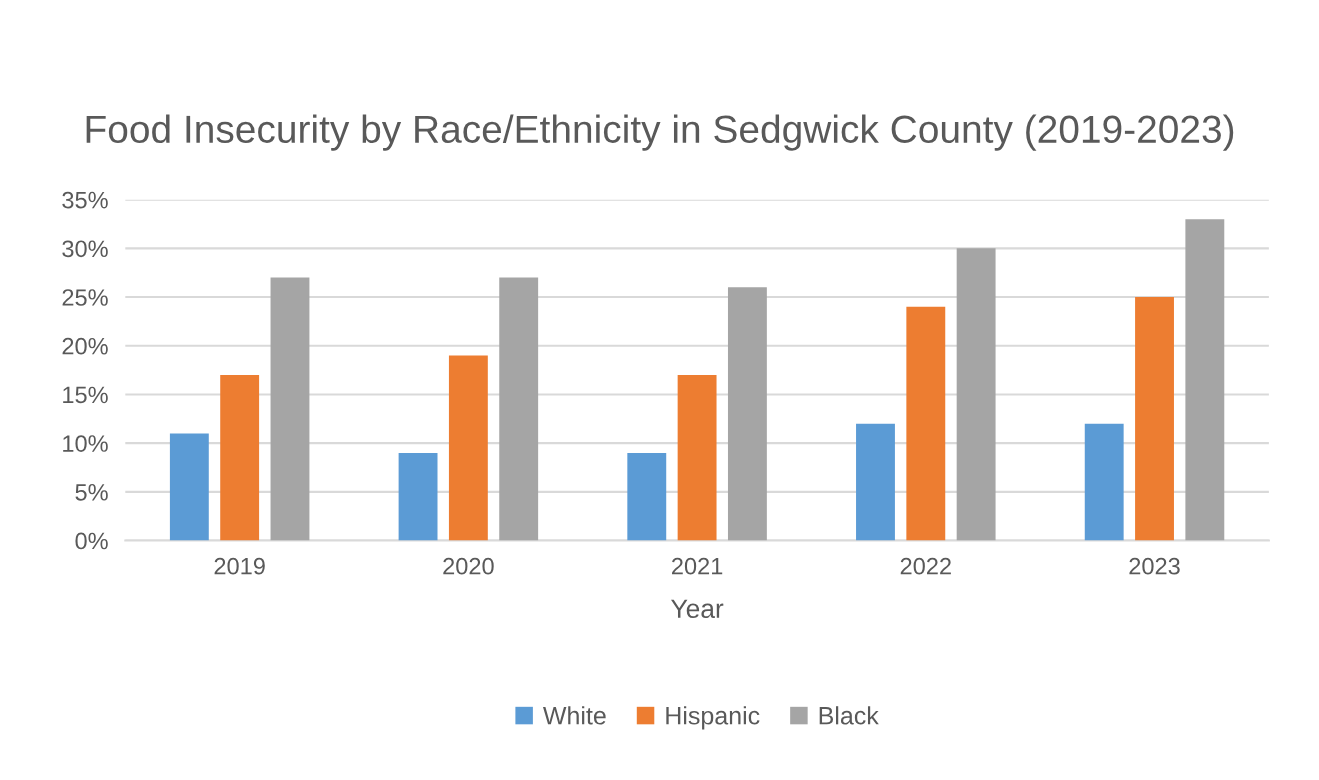  What do you see at coordinates (91, 541) in the screenshot?
I see `y-tick-label: 0%` at bounding box center [91, 541].